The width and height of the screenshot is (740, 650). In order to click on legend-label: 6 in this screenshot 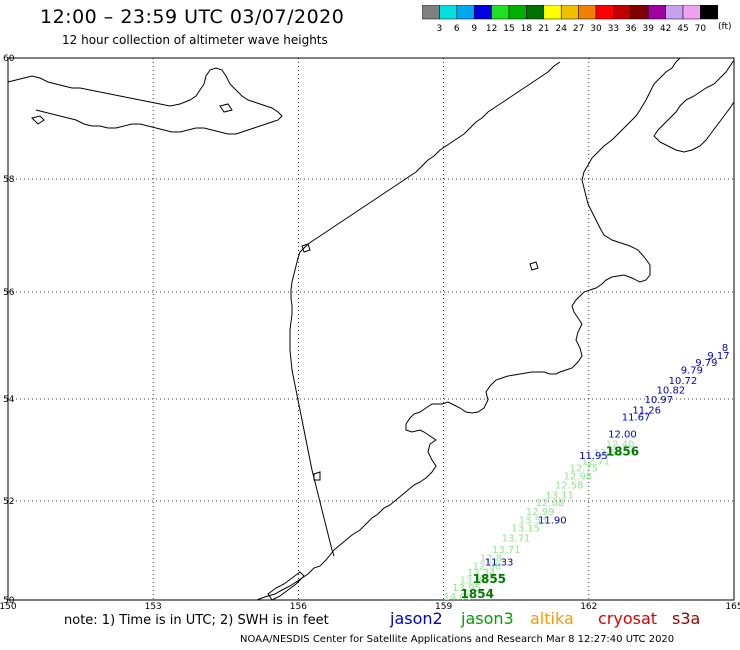, I will do `click(457, 29)`.